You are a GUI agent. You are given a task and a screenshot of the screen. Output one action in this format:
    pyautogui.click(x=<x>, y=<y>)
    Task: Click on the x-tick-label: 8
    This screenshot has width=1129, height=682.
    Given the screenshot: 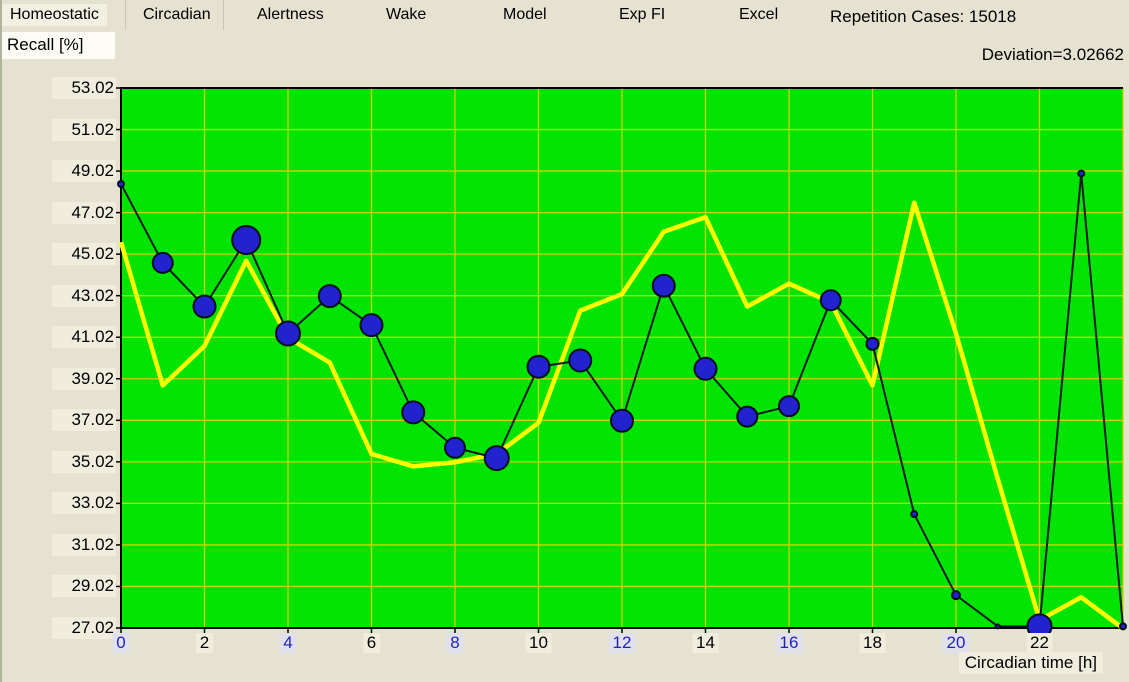 What is the action you would take?
    pyautogui.click(x=455, y=643)
    